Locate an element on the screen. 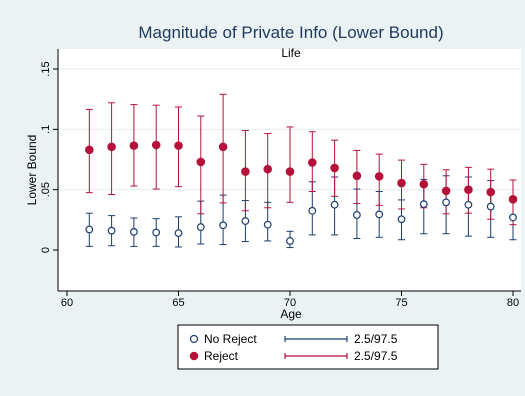 Image resolution: width=525 pixels, height=396 pixels. x-tick-label: 60 is located at coordinates (67, 303).